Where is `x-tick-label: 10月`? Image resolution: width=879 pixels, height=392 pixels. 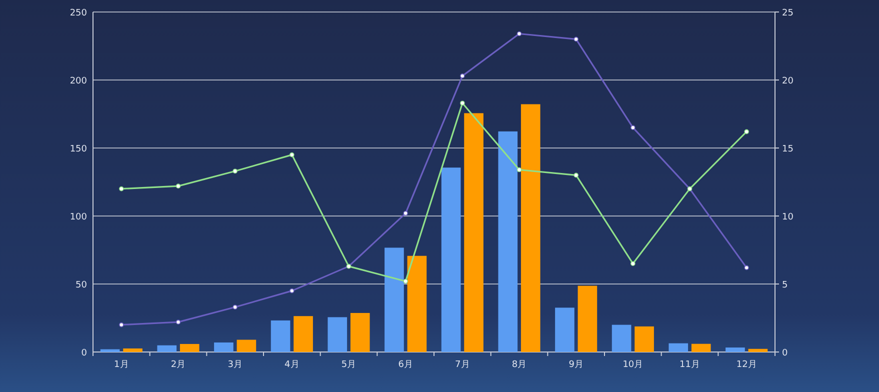
x-tick-label: 10月 is located at coordinates (633, 365).